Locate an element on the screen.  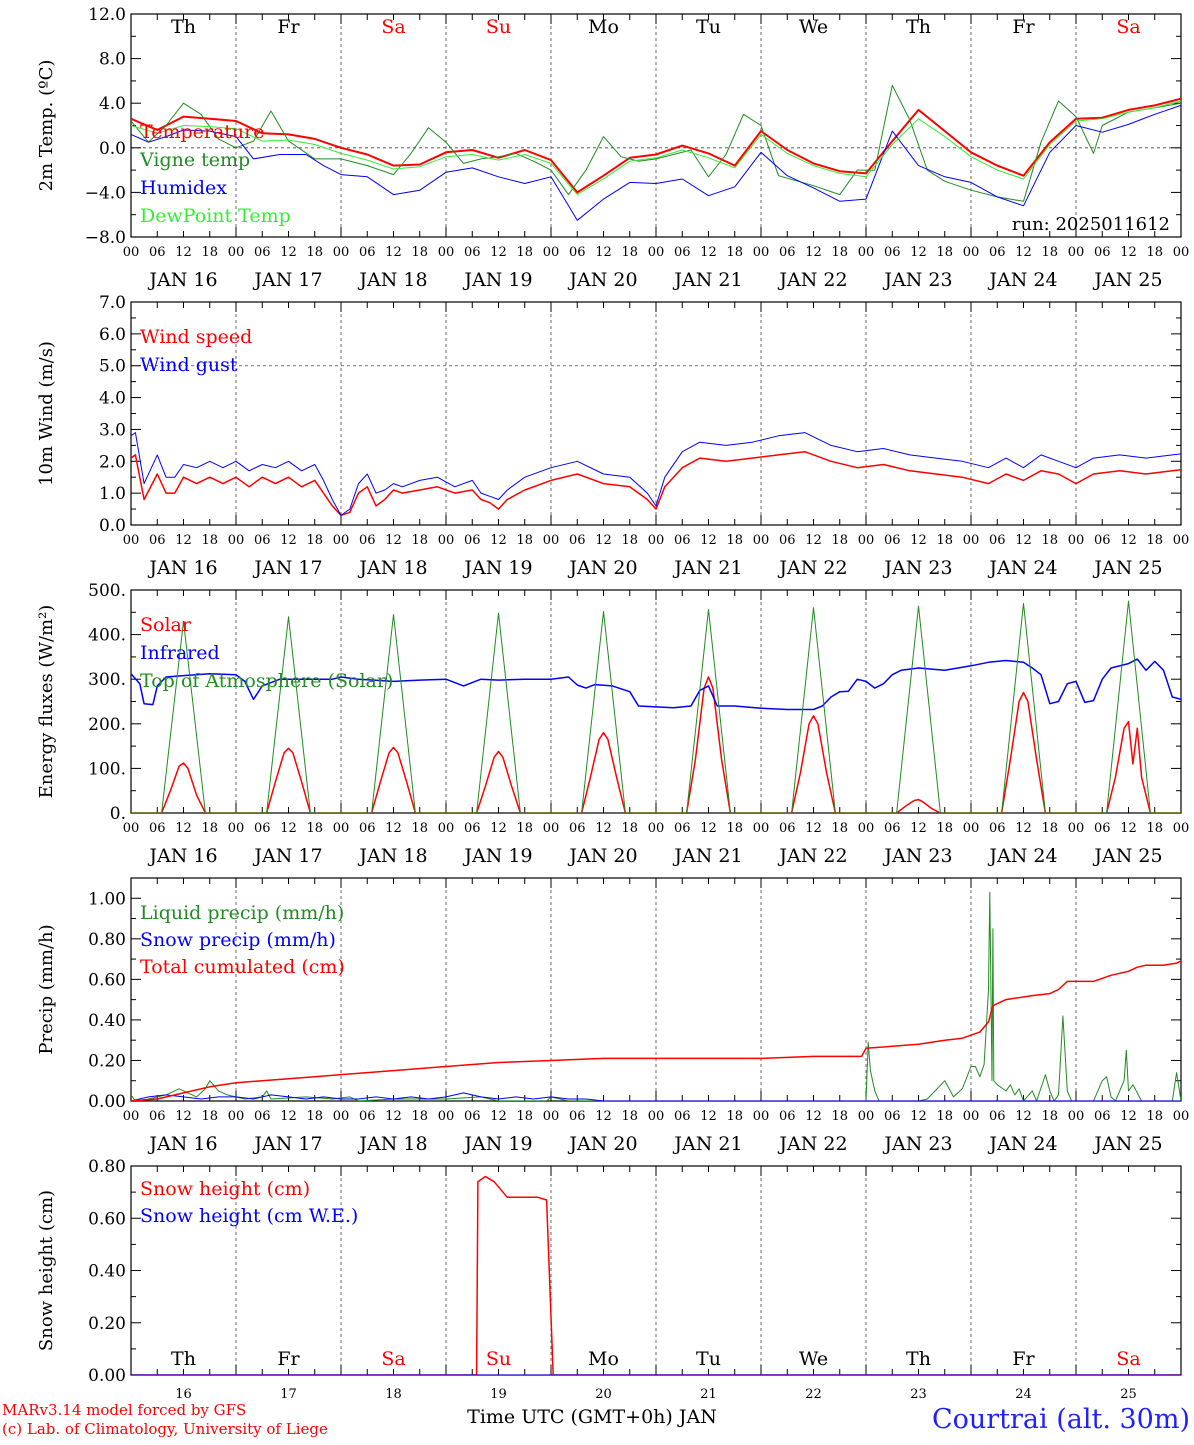
y-axis-label: Snow height (cm) is located at coordinates (46, 1270).